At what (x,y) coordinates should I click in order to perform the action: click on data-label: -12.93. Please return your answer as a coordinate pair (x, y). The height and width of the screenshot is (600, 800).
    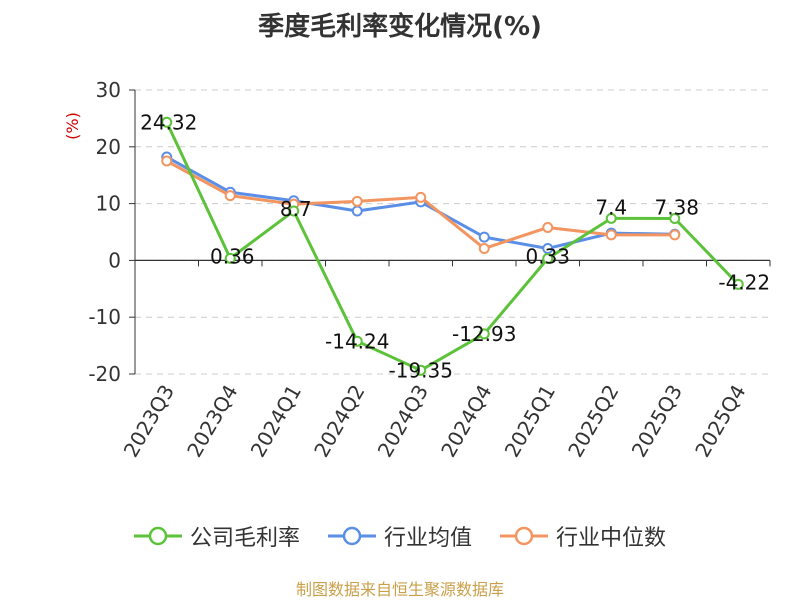
    Looking at the image, I should click on (484, 334).